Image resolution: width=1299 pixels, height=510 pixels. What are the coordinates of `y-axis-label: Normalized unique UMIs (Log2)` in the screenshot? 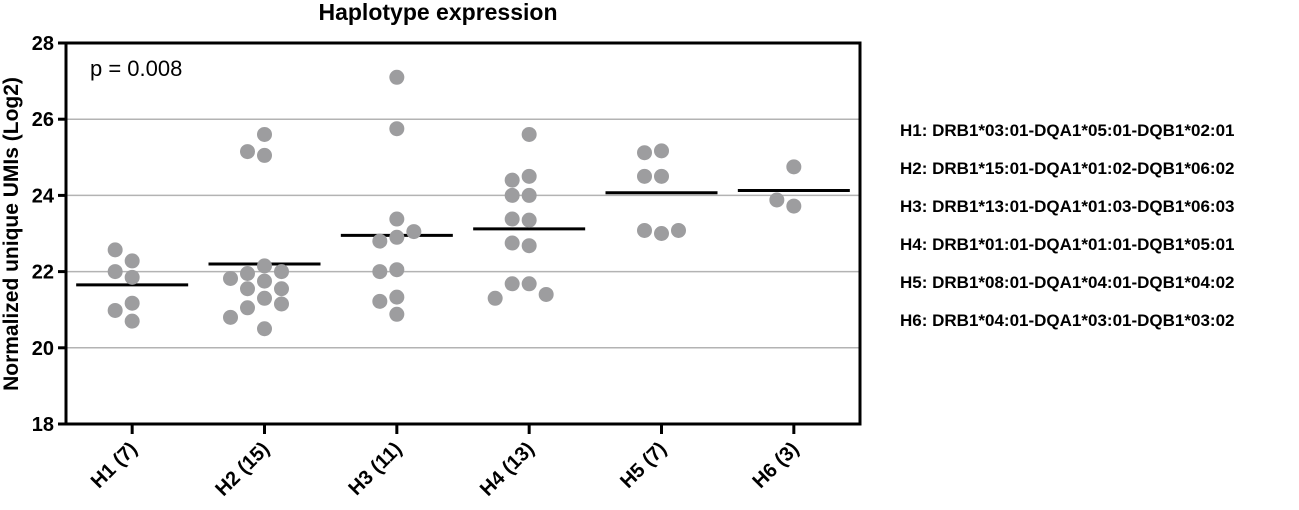 It's located at (11, 234).